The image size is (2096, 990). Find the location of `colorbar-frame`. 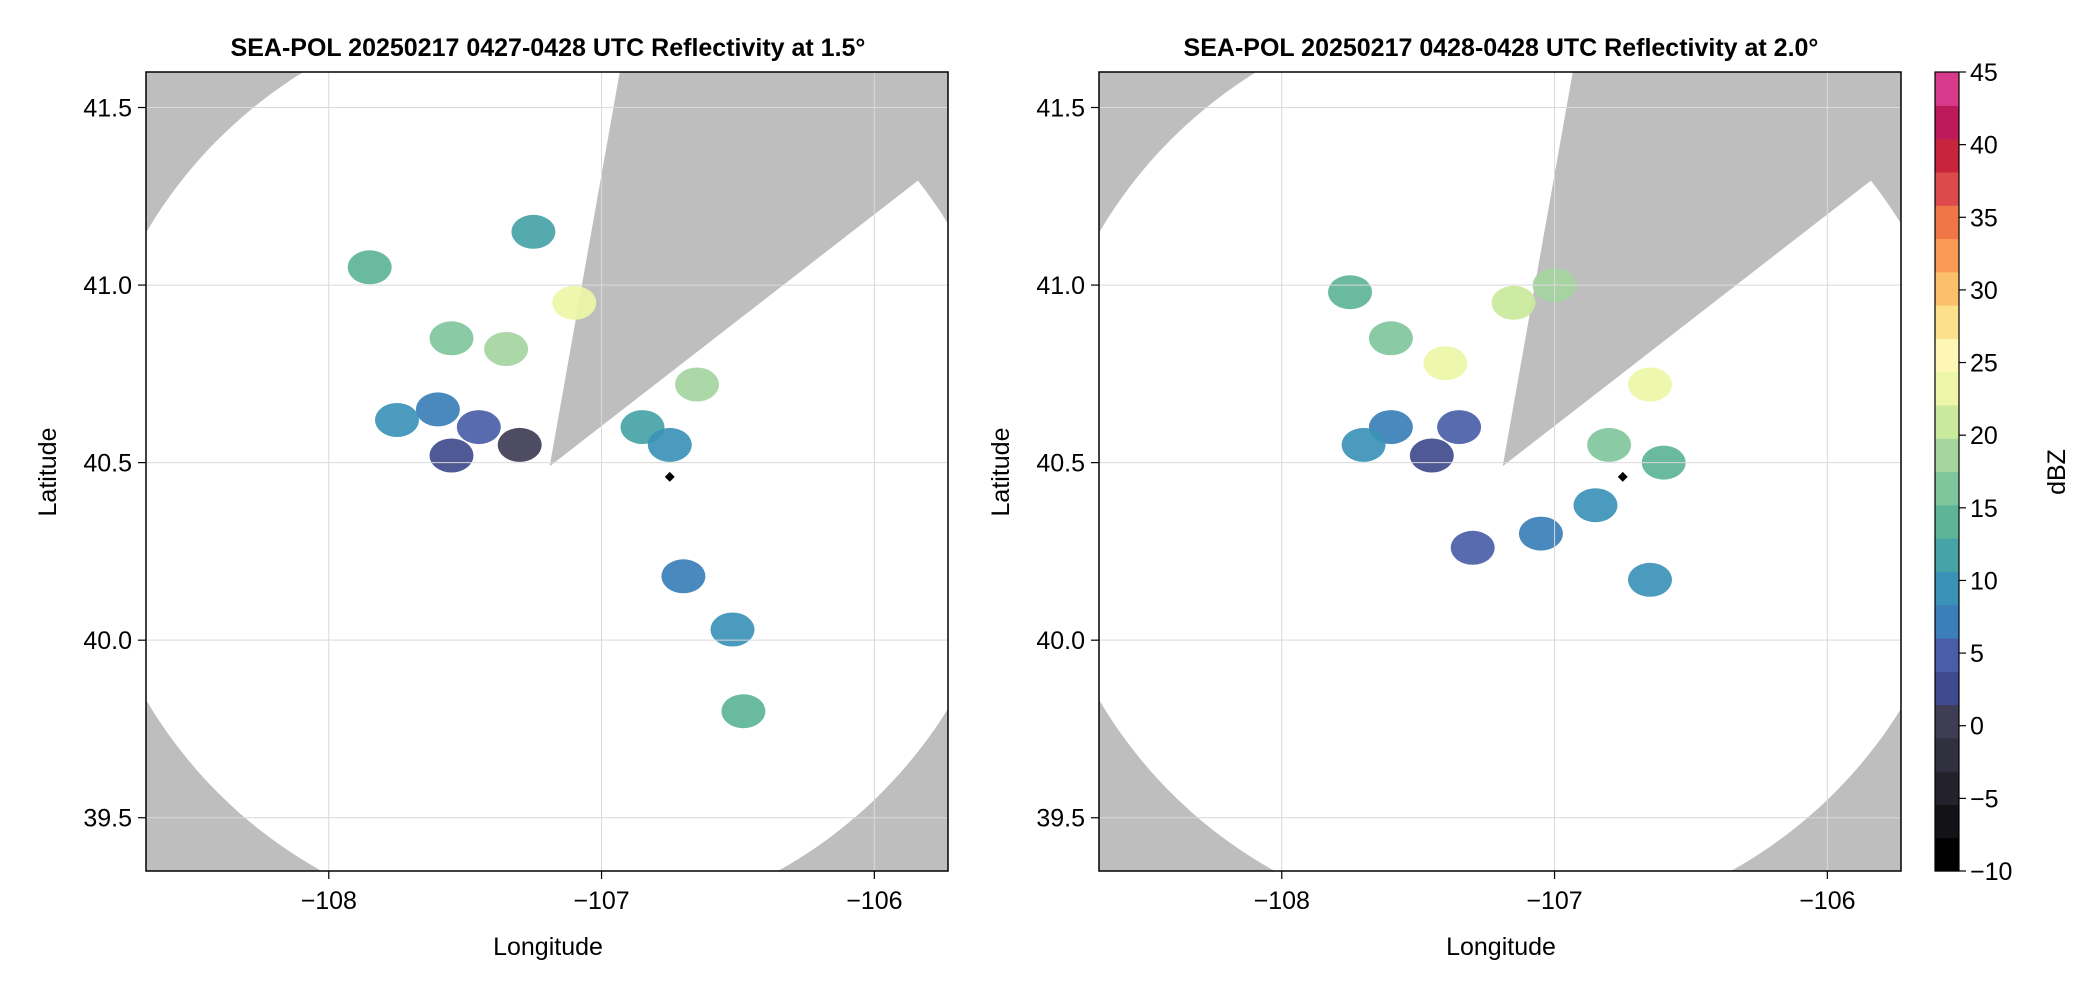

colorbar-frame is located at coordinates (1947, 471).